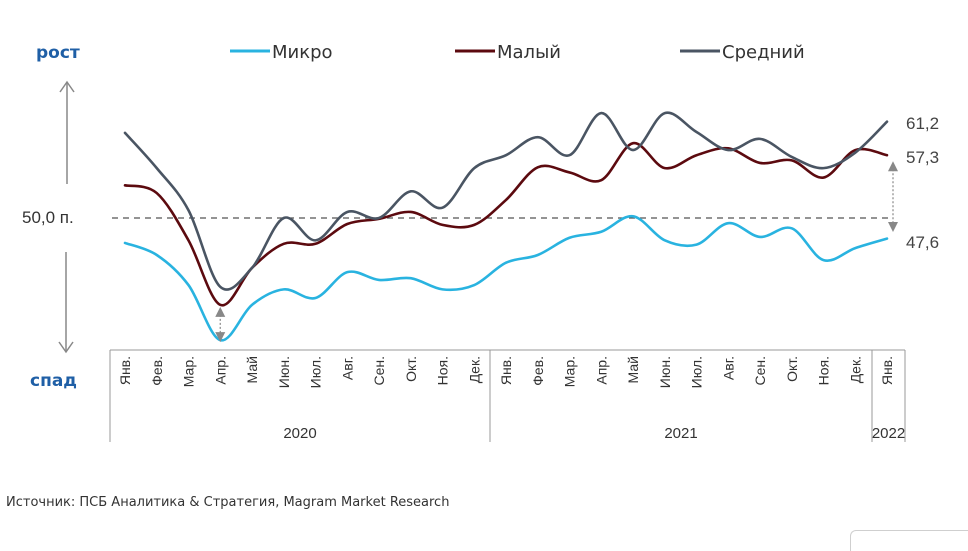  I want to click on decline-label: спад, so click(53, 381).